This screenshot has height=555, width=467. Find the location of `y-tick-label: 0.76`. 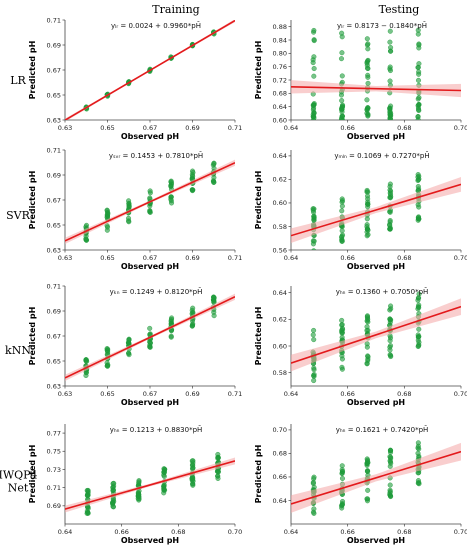

y-tick-label: 0.76 is located at coordinates (280, 67).